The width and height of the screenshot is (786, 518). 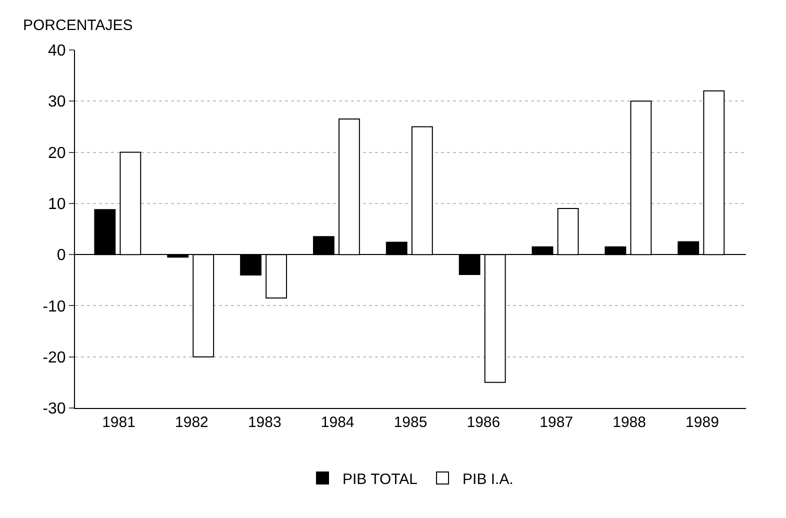 I want to click on y-tick-label: -20, so click(x=54, y=357).